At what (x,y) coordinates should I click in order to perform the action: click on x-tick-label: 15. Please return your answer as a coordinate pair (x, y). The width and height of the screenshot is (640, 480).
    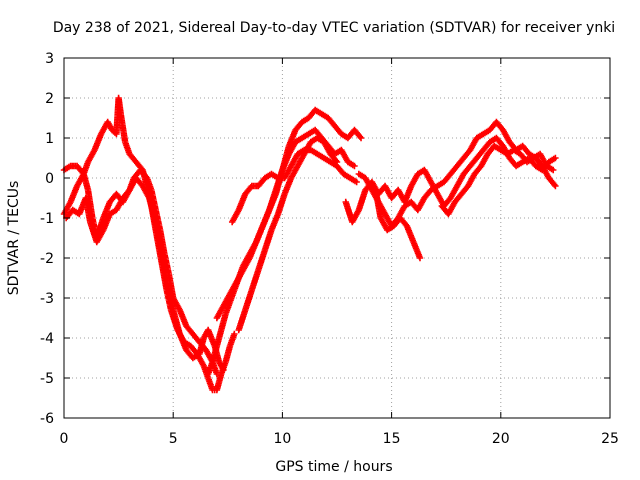
    Looking at the image, I should click on (392, 439).